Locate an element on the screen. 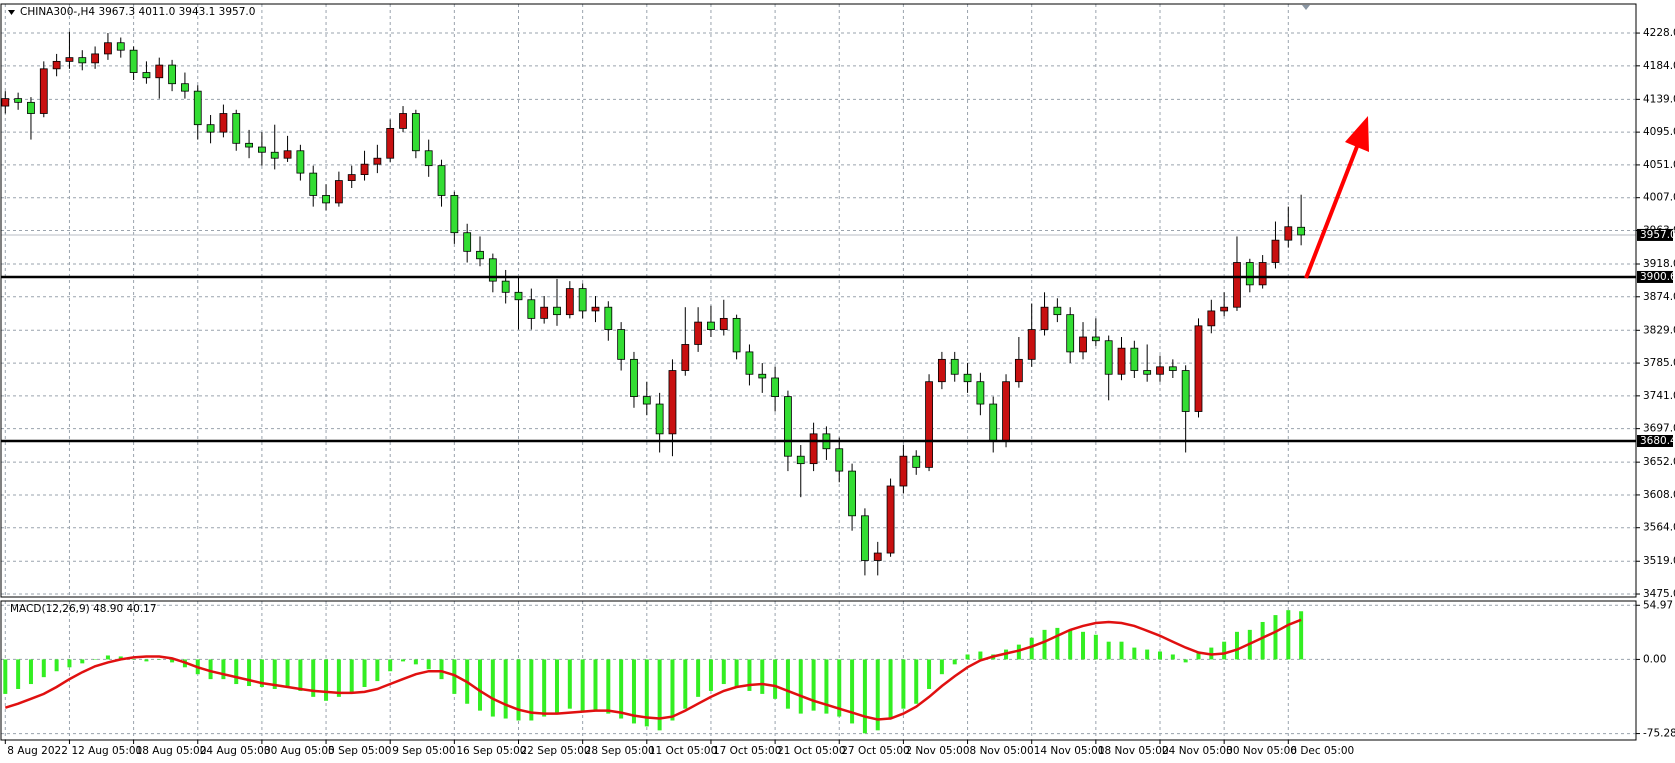 This screenshot has width=1675, height=763. y-tick-label: -75.28 is located at coordinates (1659, 734).